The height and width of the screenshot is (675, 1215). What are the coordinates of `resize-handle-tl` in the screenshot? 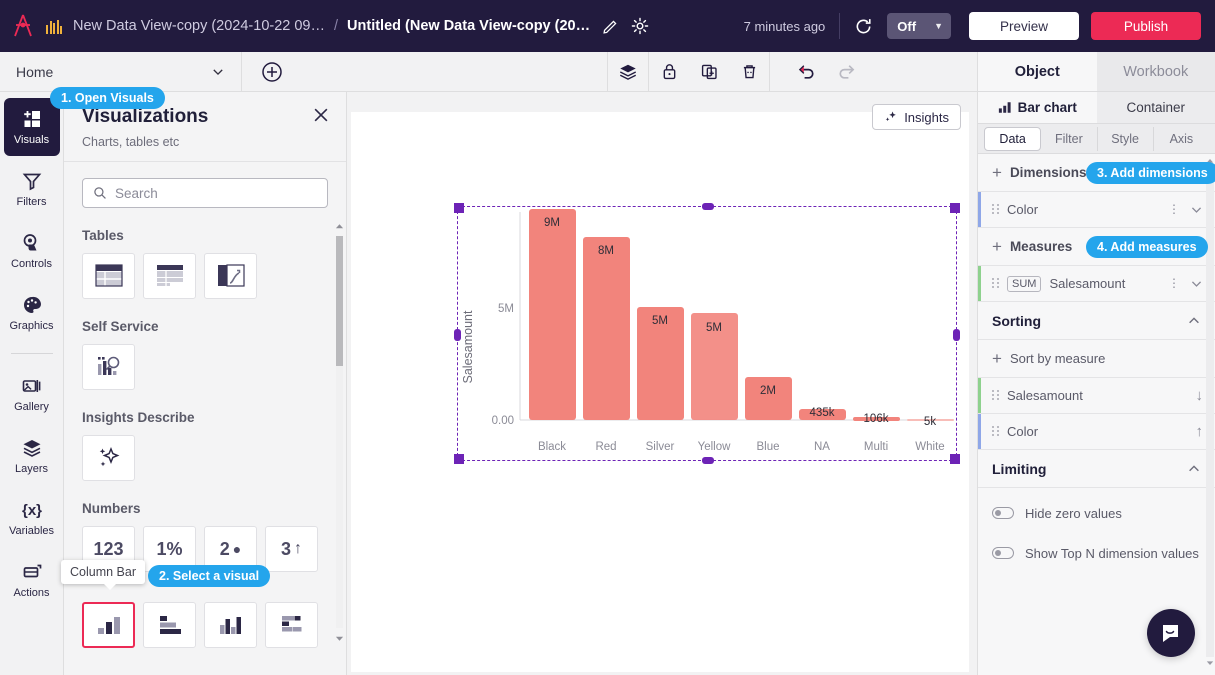 It's located at (459, 208).